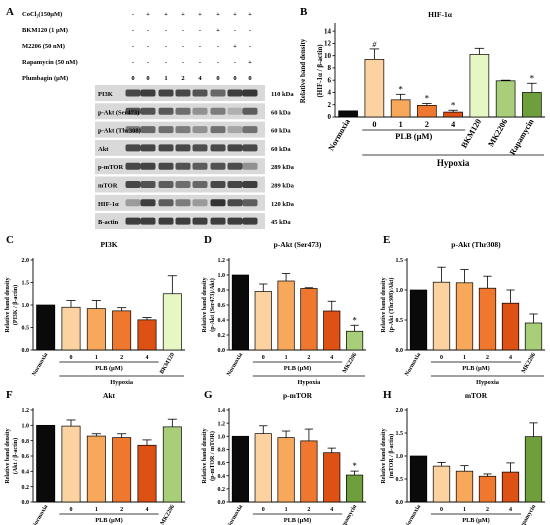 Image resolution: width=550 pixels, height=525 pixels. What do you see at coordinates (119, 131) in the screenshot?
I see `blot-protein-label: p-Akt (Thr308)` at bounding box center [119, 131].